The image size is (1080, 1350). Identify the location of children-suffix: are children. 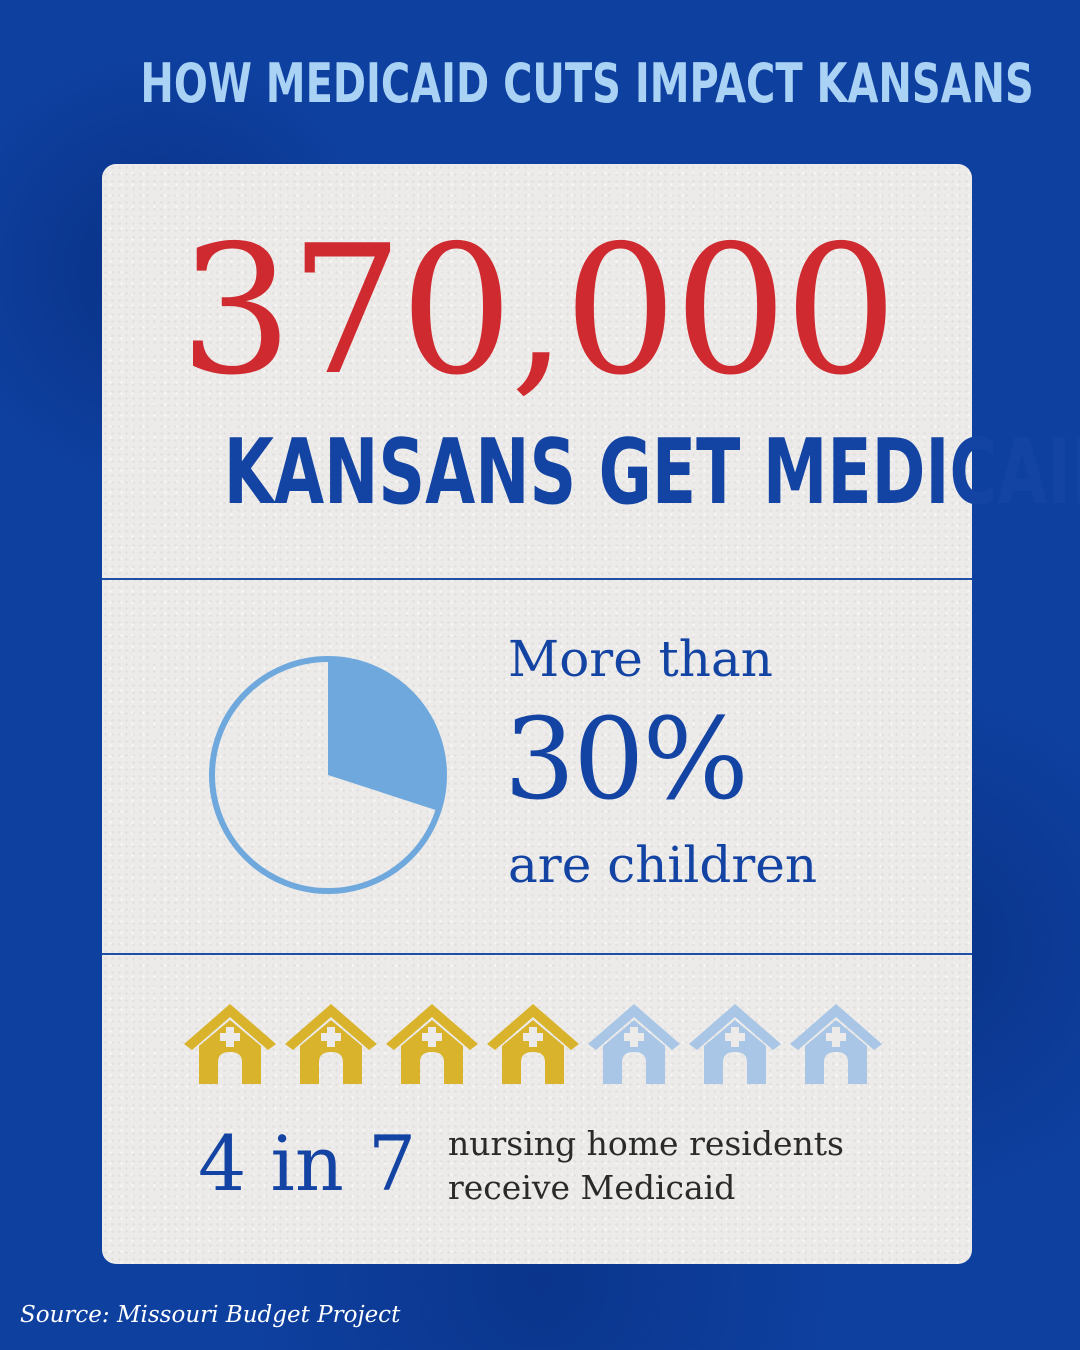
(663, 865).